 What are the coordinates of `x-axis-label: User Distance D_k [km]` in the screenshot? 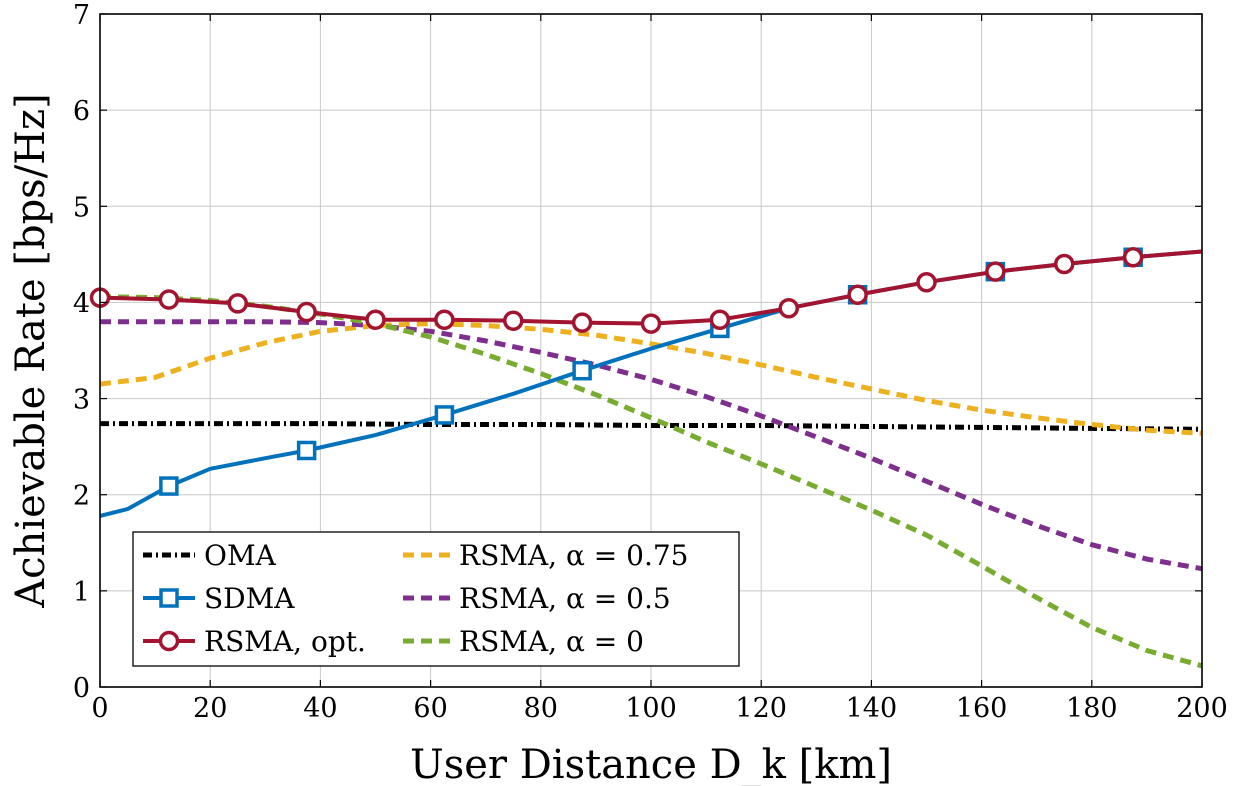 It's located at (651, 764).